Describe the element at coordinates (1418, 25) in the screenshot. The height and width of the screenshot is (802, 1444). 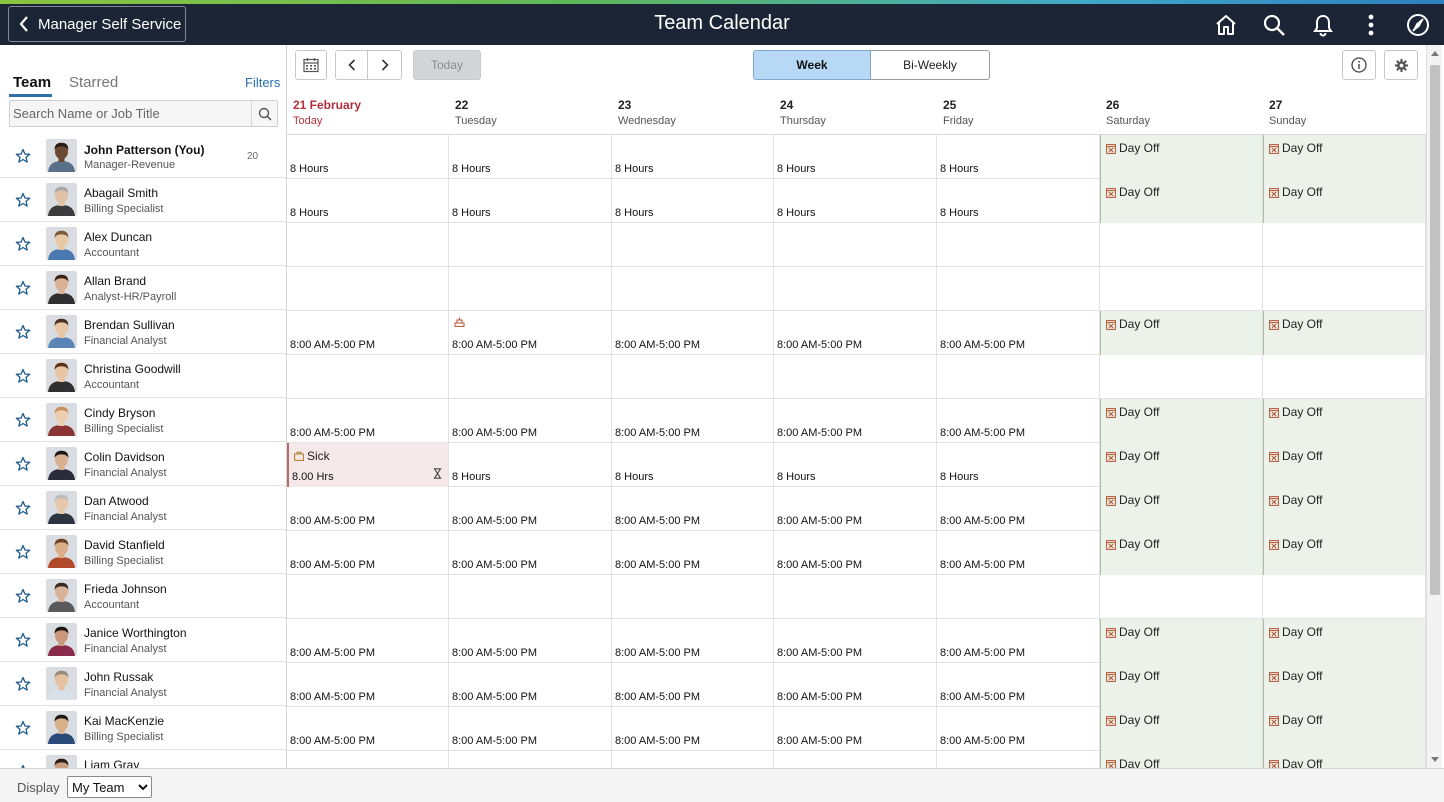
I see `compass-icon` at that location.